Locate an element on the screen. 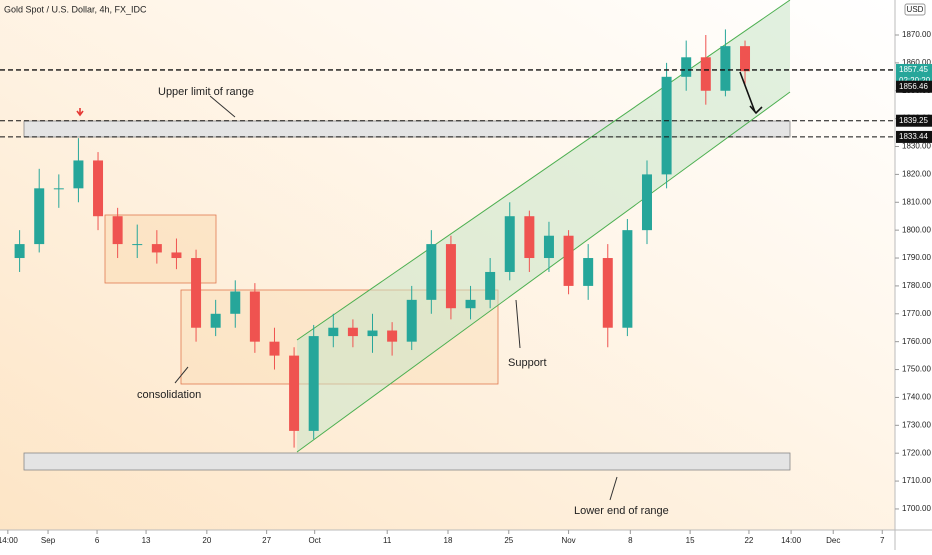 The width and height of the screenshot is (932, 555). annotation: Lower end of range is located at coordinates (621, 511).